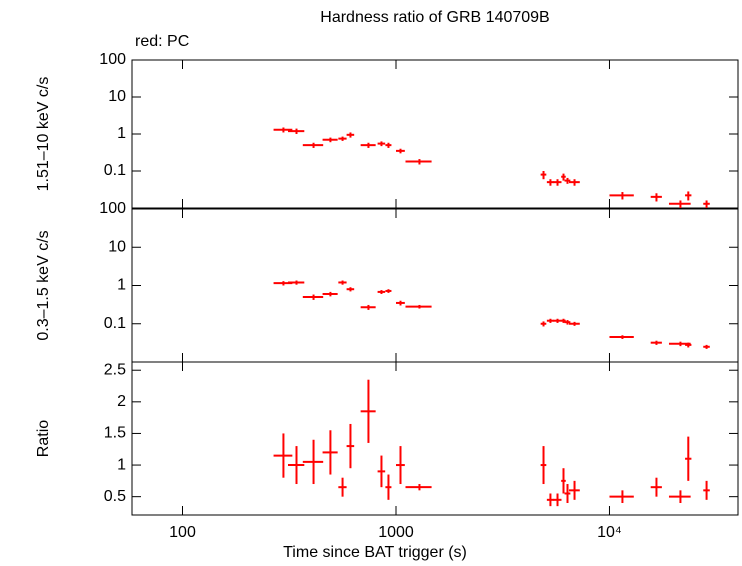 Image resolution: width=742 pixels, height=566 pixels. I want to click on x-tick-label: 10⁴, so click(609, 532).